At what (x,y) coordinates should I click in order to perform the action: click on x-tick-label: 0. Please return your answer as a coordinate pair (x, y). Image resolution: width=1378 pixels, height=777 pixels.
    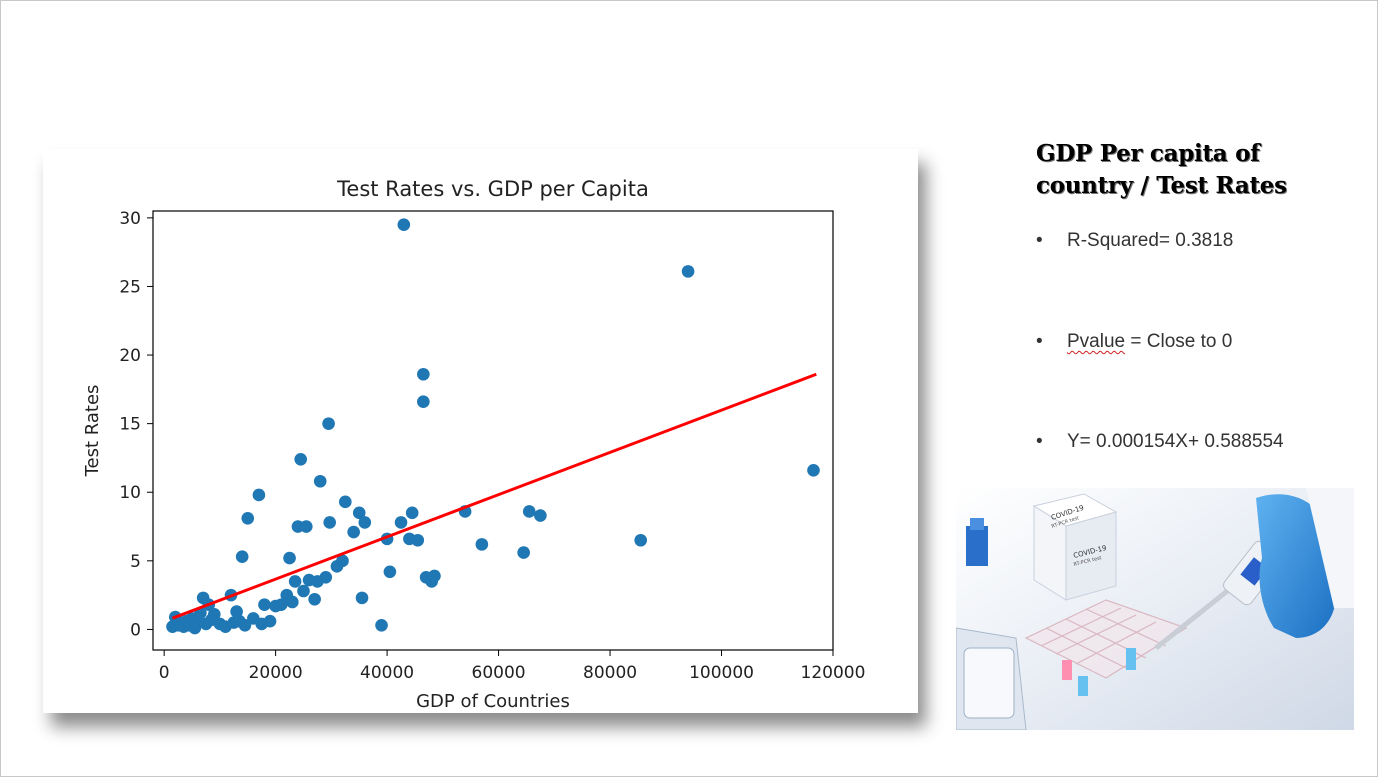
    Looking at the image, I should click on (164, 673).